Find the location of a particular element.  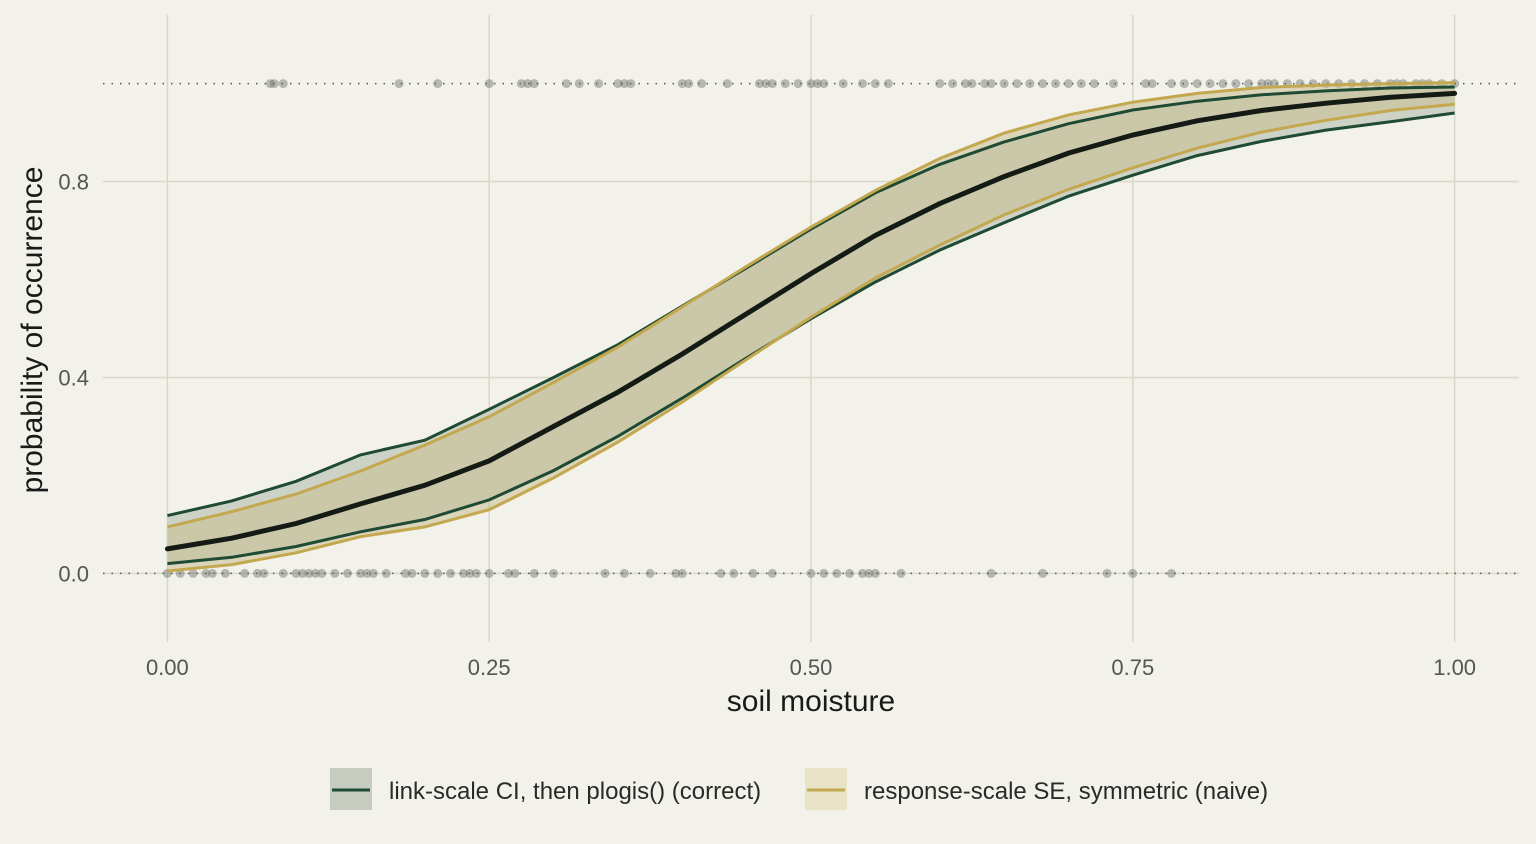

x-tick-label: 0.75 is located at coordinates (1132, 667).